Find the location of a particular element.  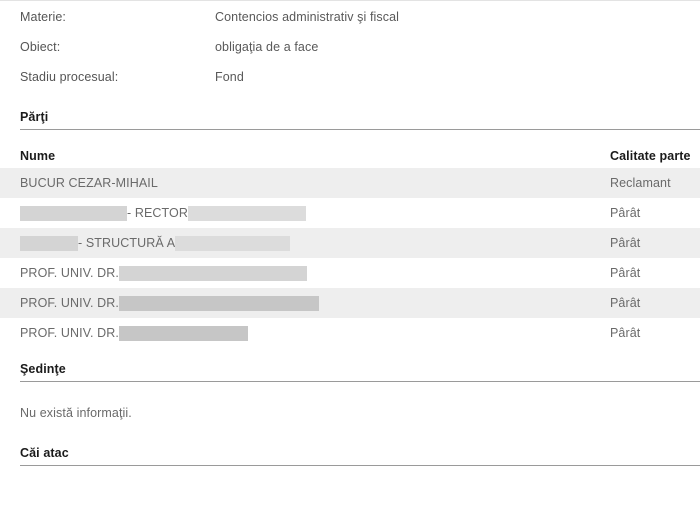

detail-label: Stadiu procesual: is located at coordinates (69, 77).